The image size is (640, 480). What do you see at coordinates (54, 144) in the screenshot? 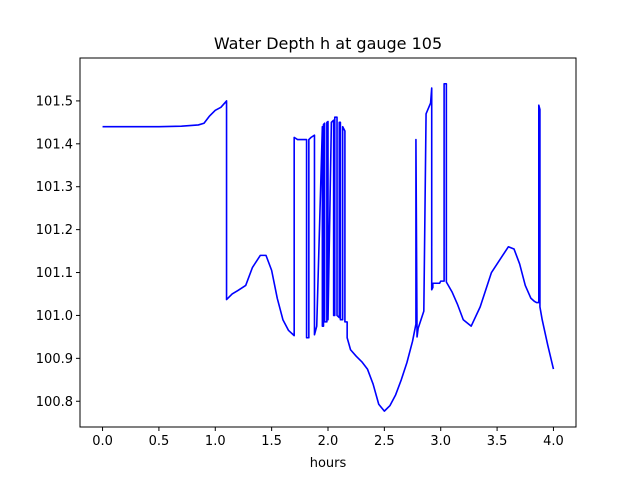
I see `y-tick-label: 101.4` at bounding box center [54, 144].